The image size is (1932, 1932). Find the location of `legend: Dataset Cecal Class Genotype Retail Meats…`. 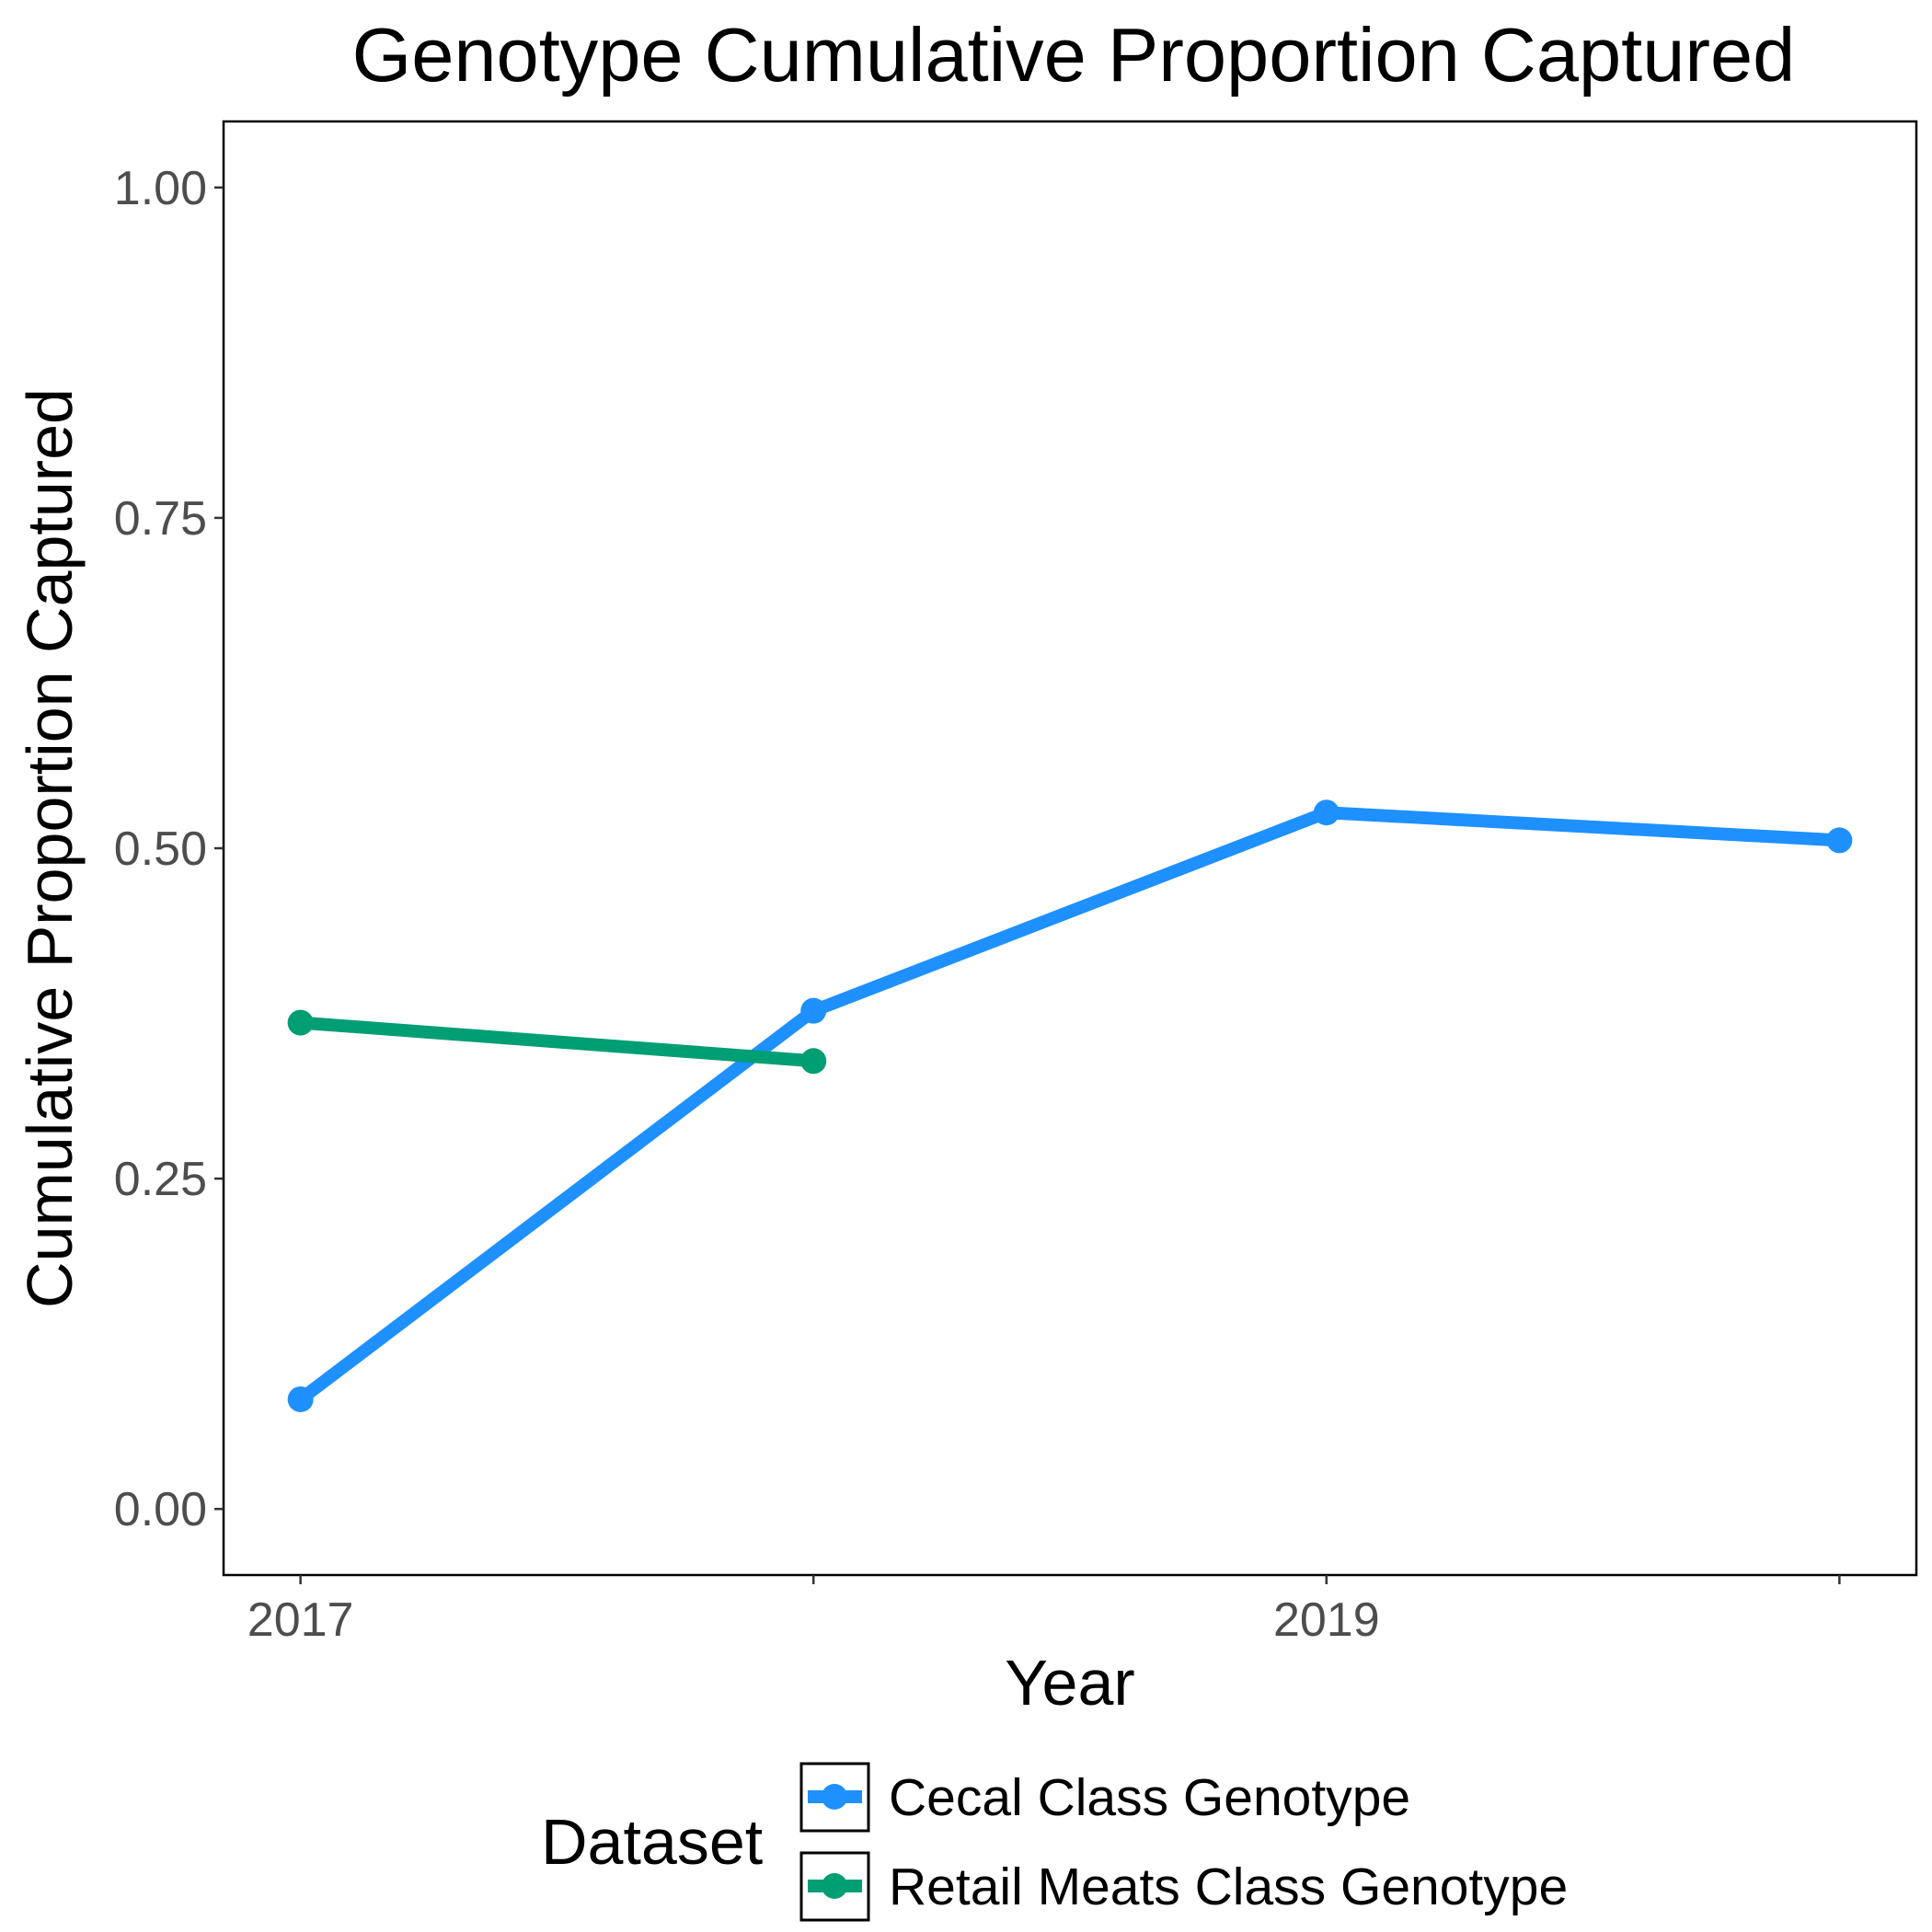

legend: Dataset Cecal Class Genotype Retail Meats… is located at coordinates (1054, 1842).